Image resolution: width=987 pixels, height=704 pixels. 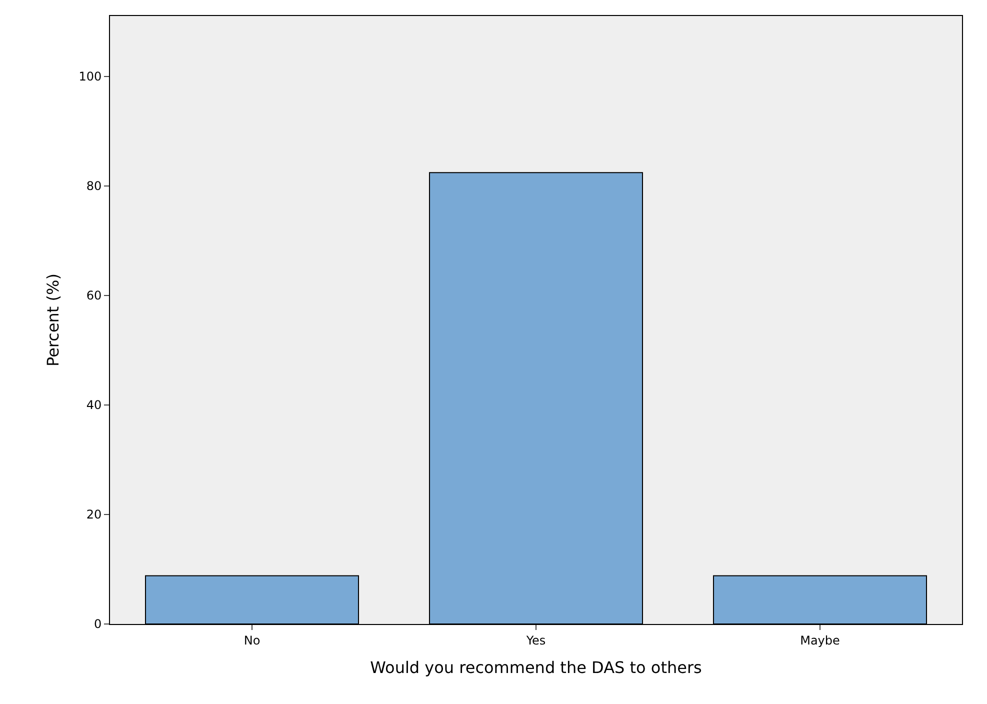 I want to click on y-tick-label: 0, so click(x=98, y=624).